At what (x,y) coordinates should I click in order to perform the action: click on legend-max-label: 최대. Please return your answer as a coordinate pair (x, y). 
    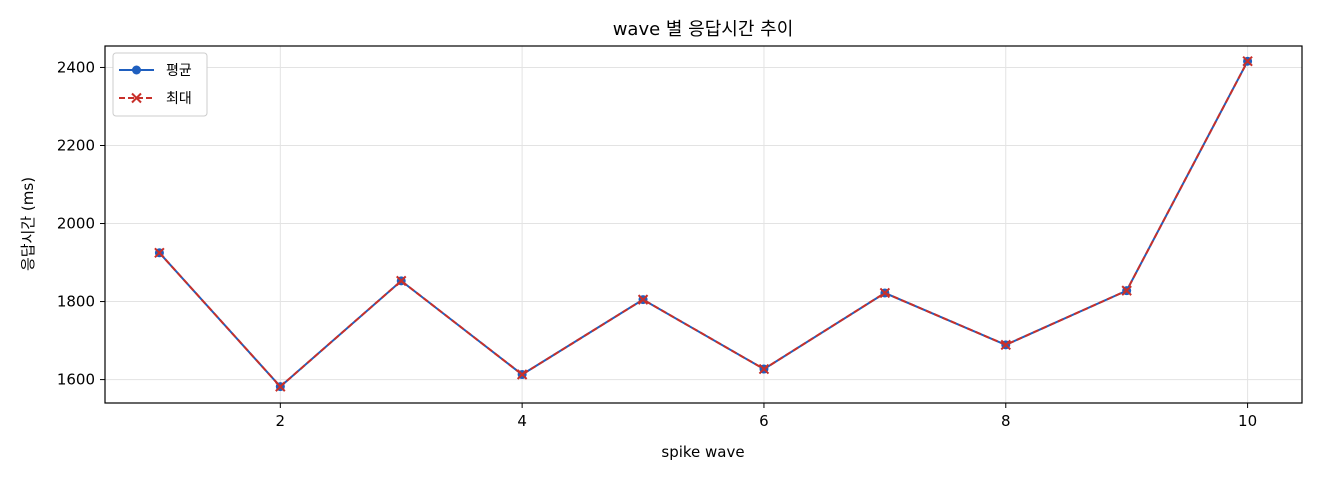
    Looking at the image, I should click on (179, 99).